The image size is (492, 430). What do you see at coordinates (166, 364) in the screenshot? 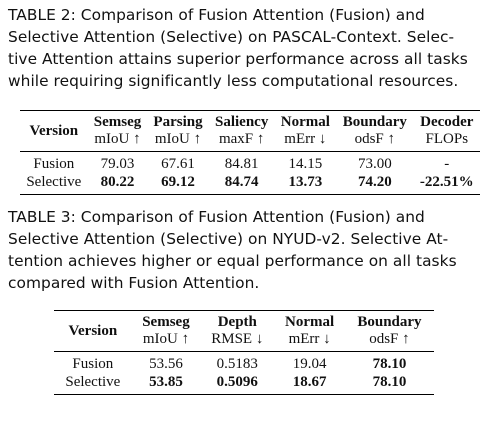
I see `table-cell: 53.56` at bounding box center [166, 364].